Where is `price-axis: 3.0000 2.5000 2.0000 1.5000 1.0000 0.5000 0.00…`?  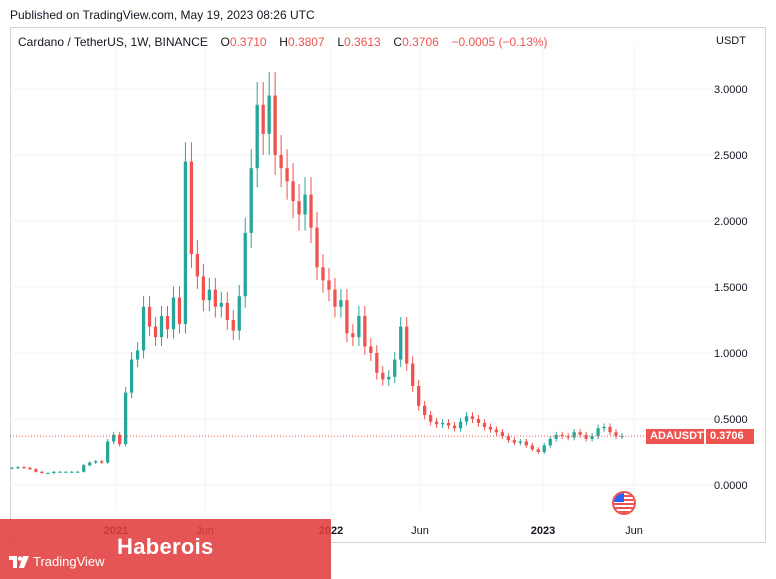
price-axis: 3.0000 2.5000 2.0000 1.5000 1.0000 0.5000 0.00… is located at coordinates (731, 288).